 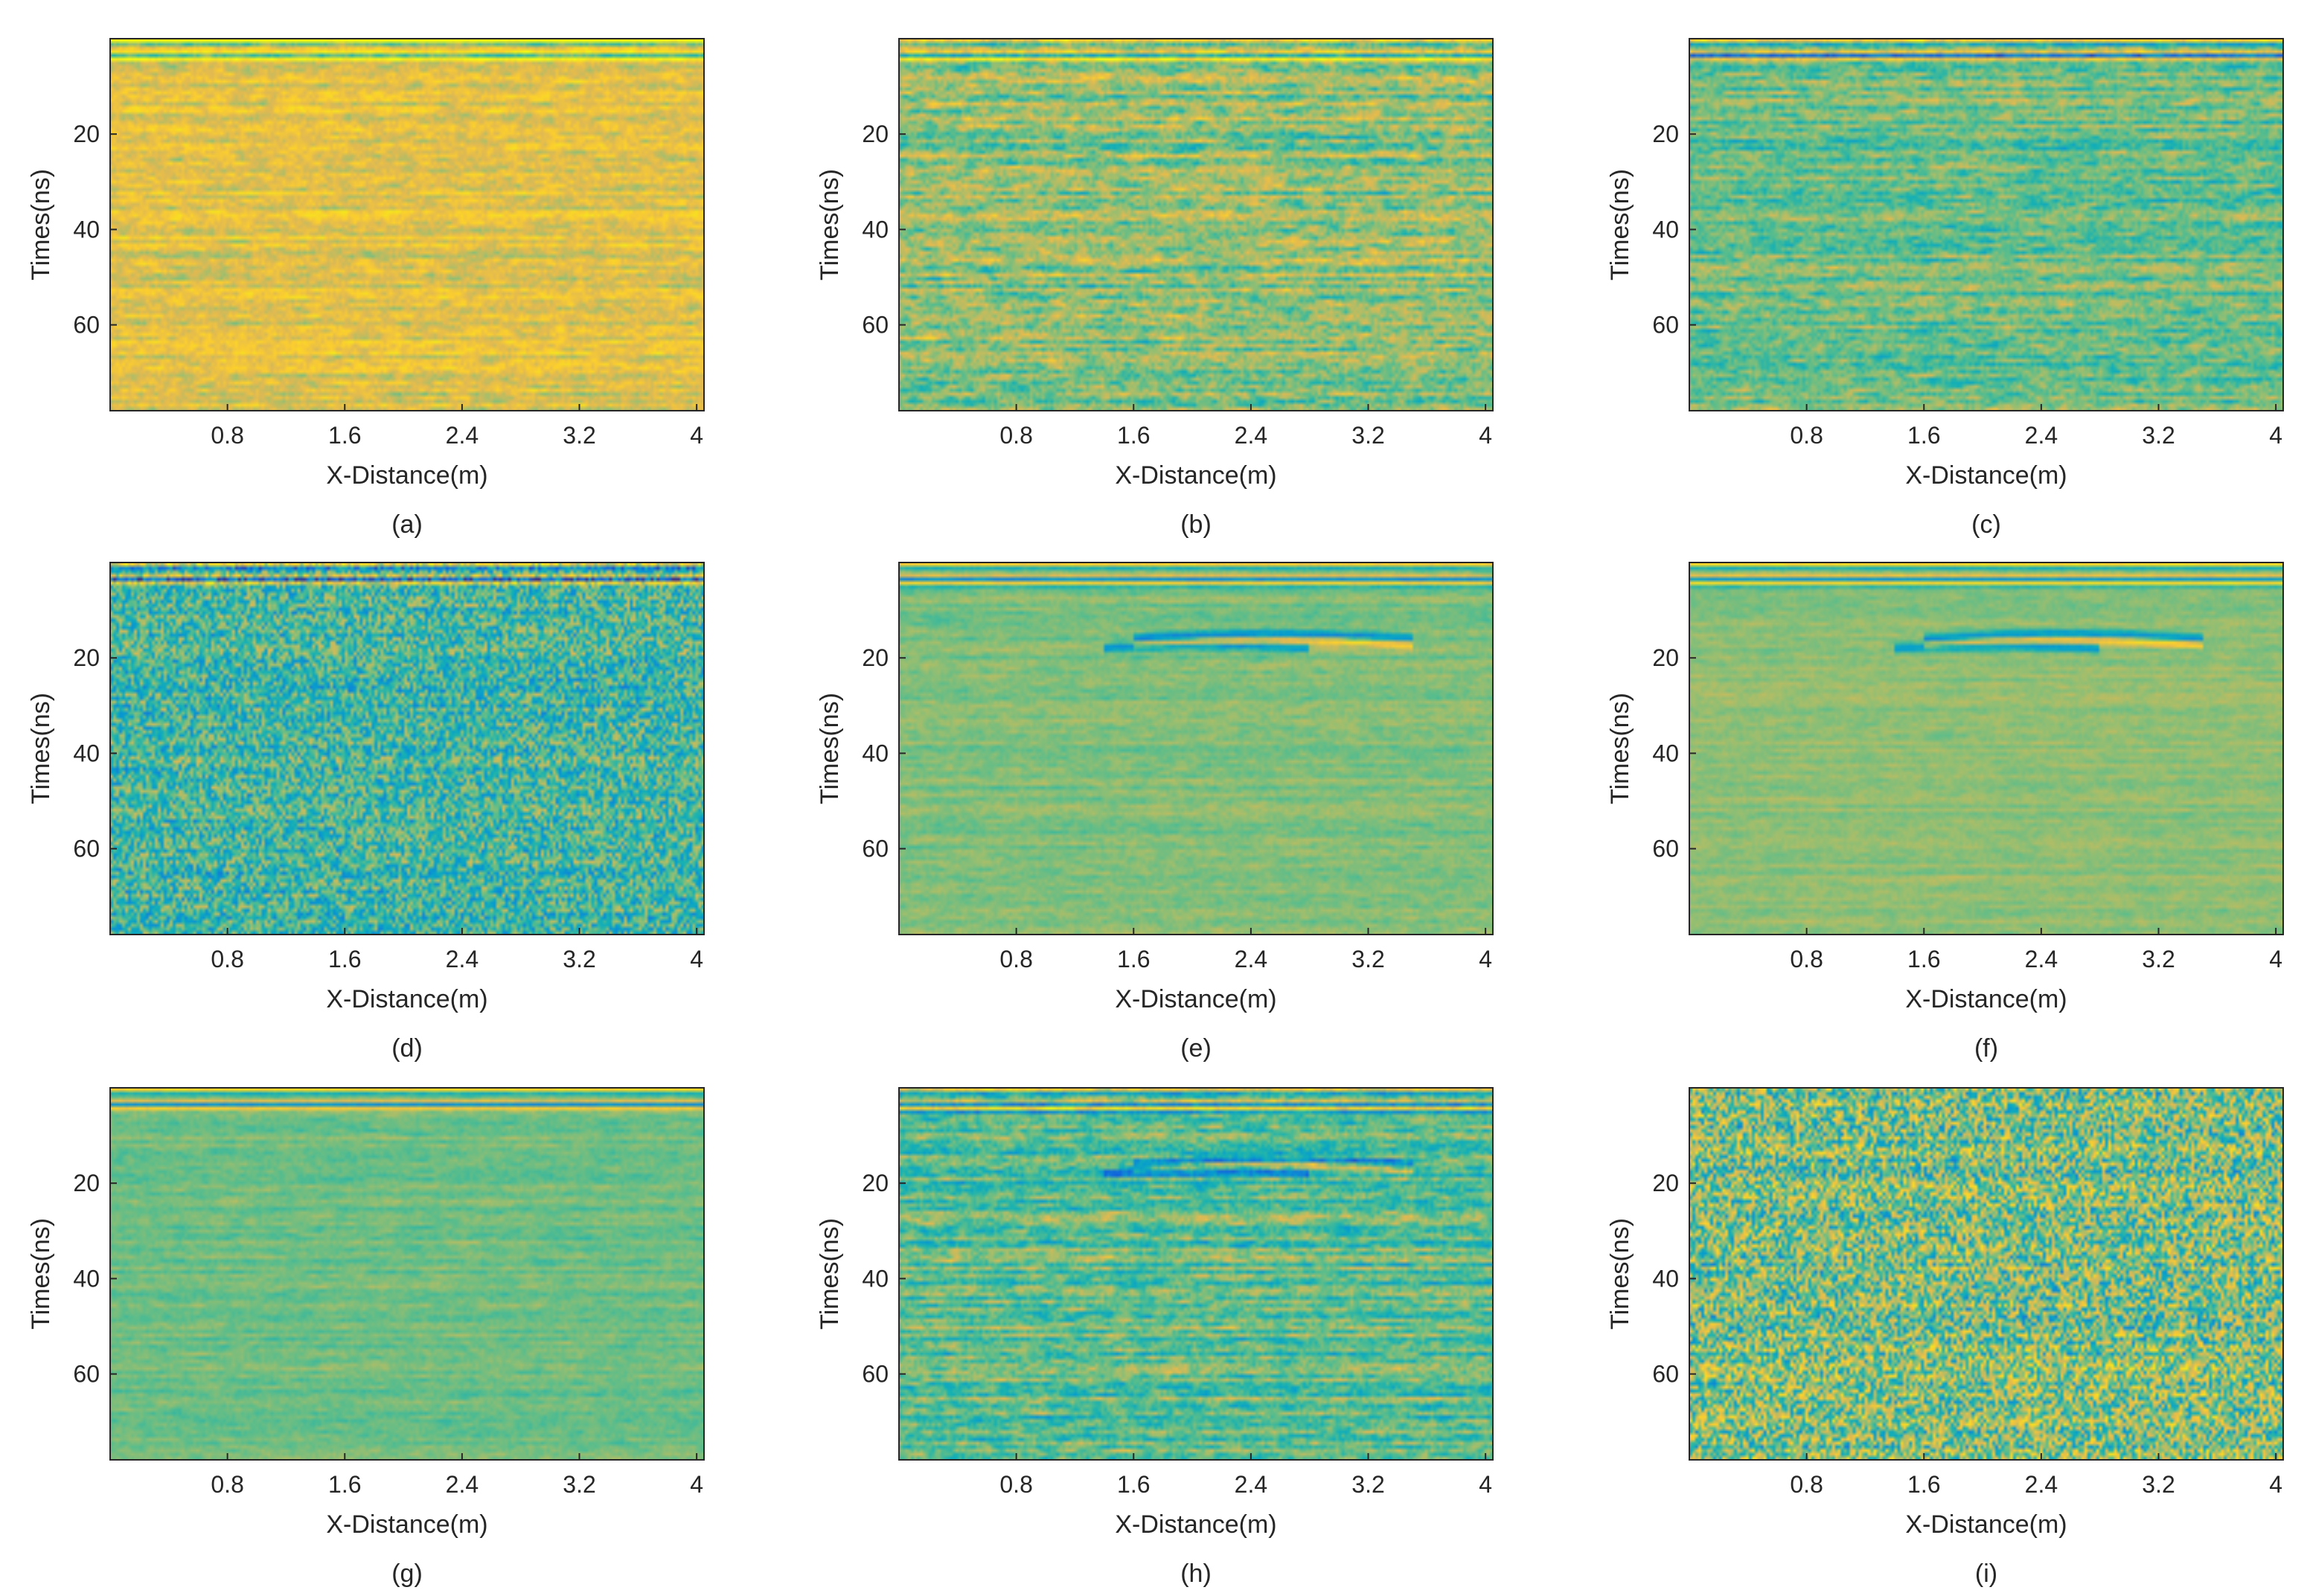 I want to click on panel-caption: (c), so click(x=1986, y=524).